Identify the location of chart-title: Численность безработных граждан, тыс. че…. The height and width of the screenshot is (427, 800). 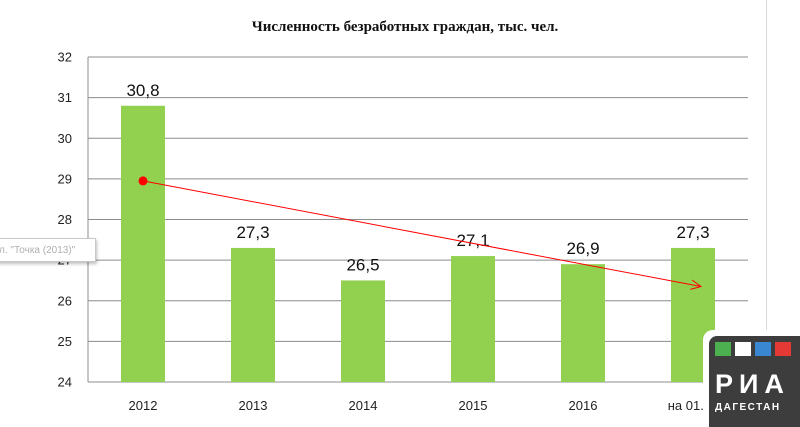
(405, 27).